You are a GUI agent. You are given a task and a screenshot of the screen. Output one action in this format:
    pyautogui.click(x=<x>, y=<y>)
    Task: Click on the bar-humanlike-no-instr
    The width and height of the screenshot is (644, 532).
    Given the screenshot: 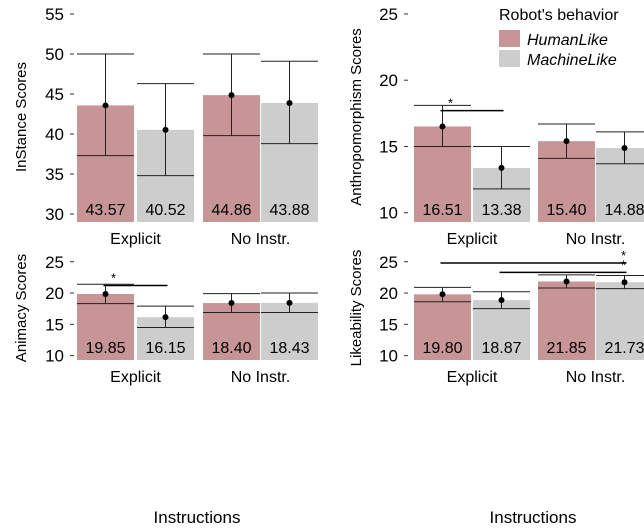 What is the action you would take?
    pyautogui.click(x=566, y=320)
    